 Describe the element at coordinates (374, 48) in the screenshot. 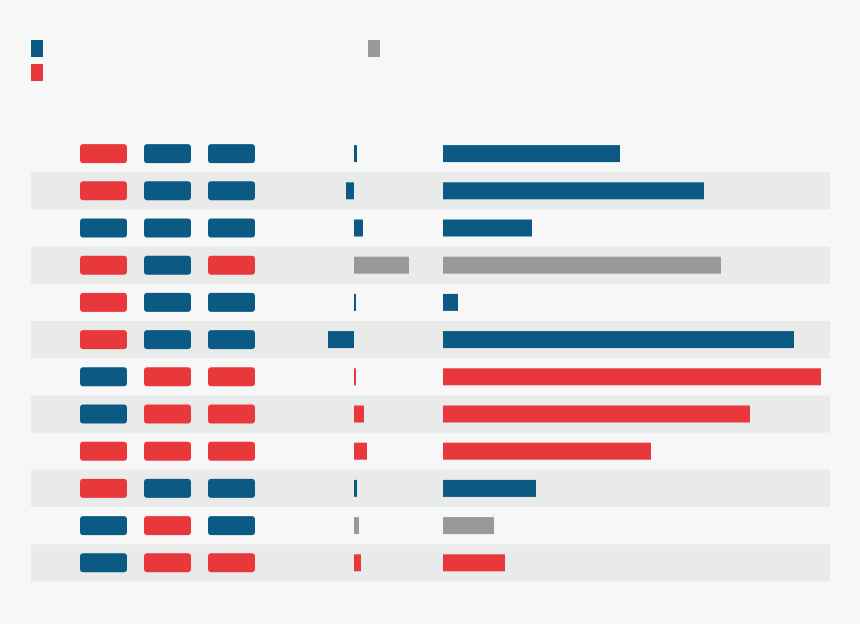

I see `legend-swatch-gray` at that location.